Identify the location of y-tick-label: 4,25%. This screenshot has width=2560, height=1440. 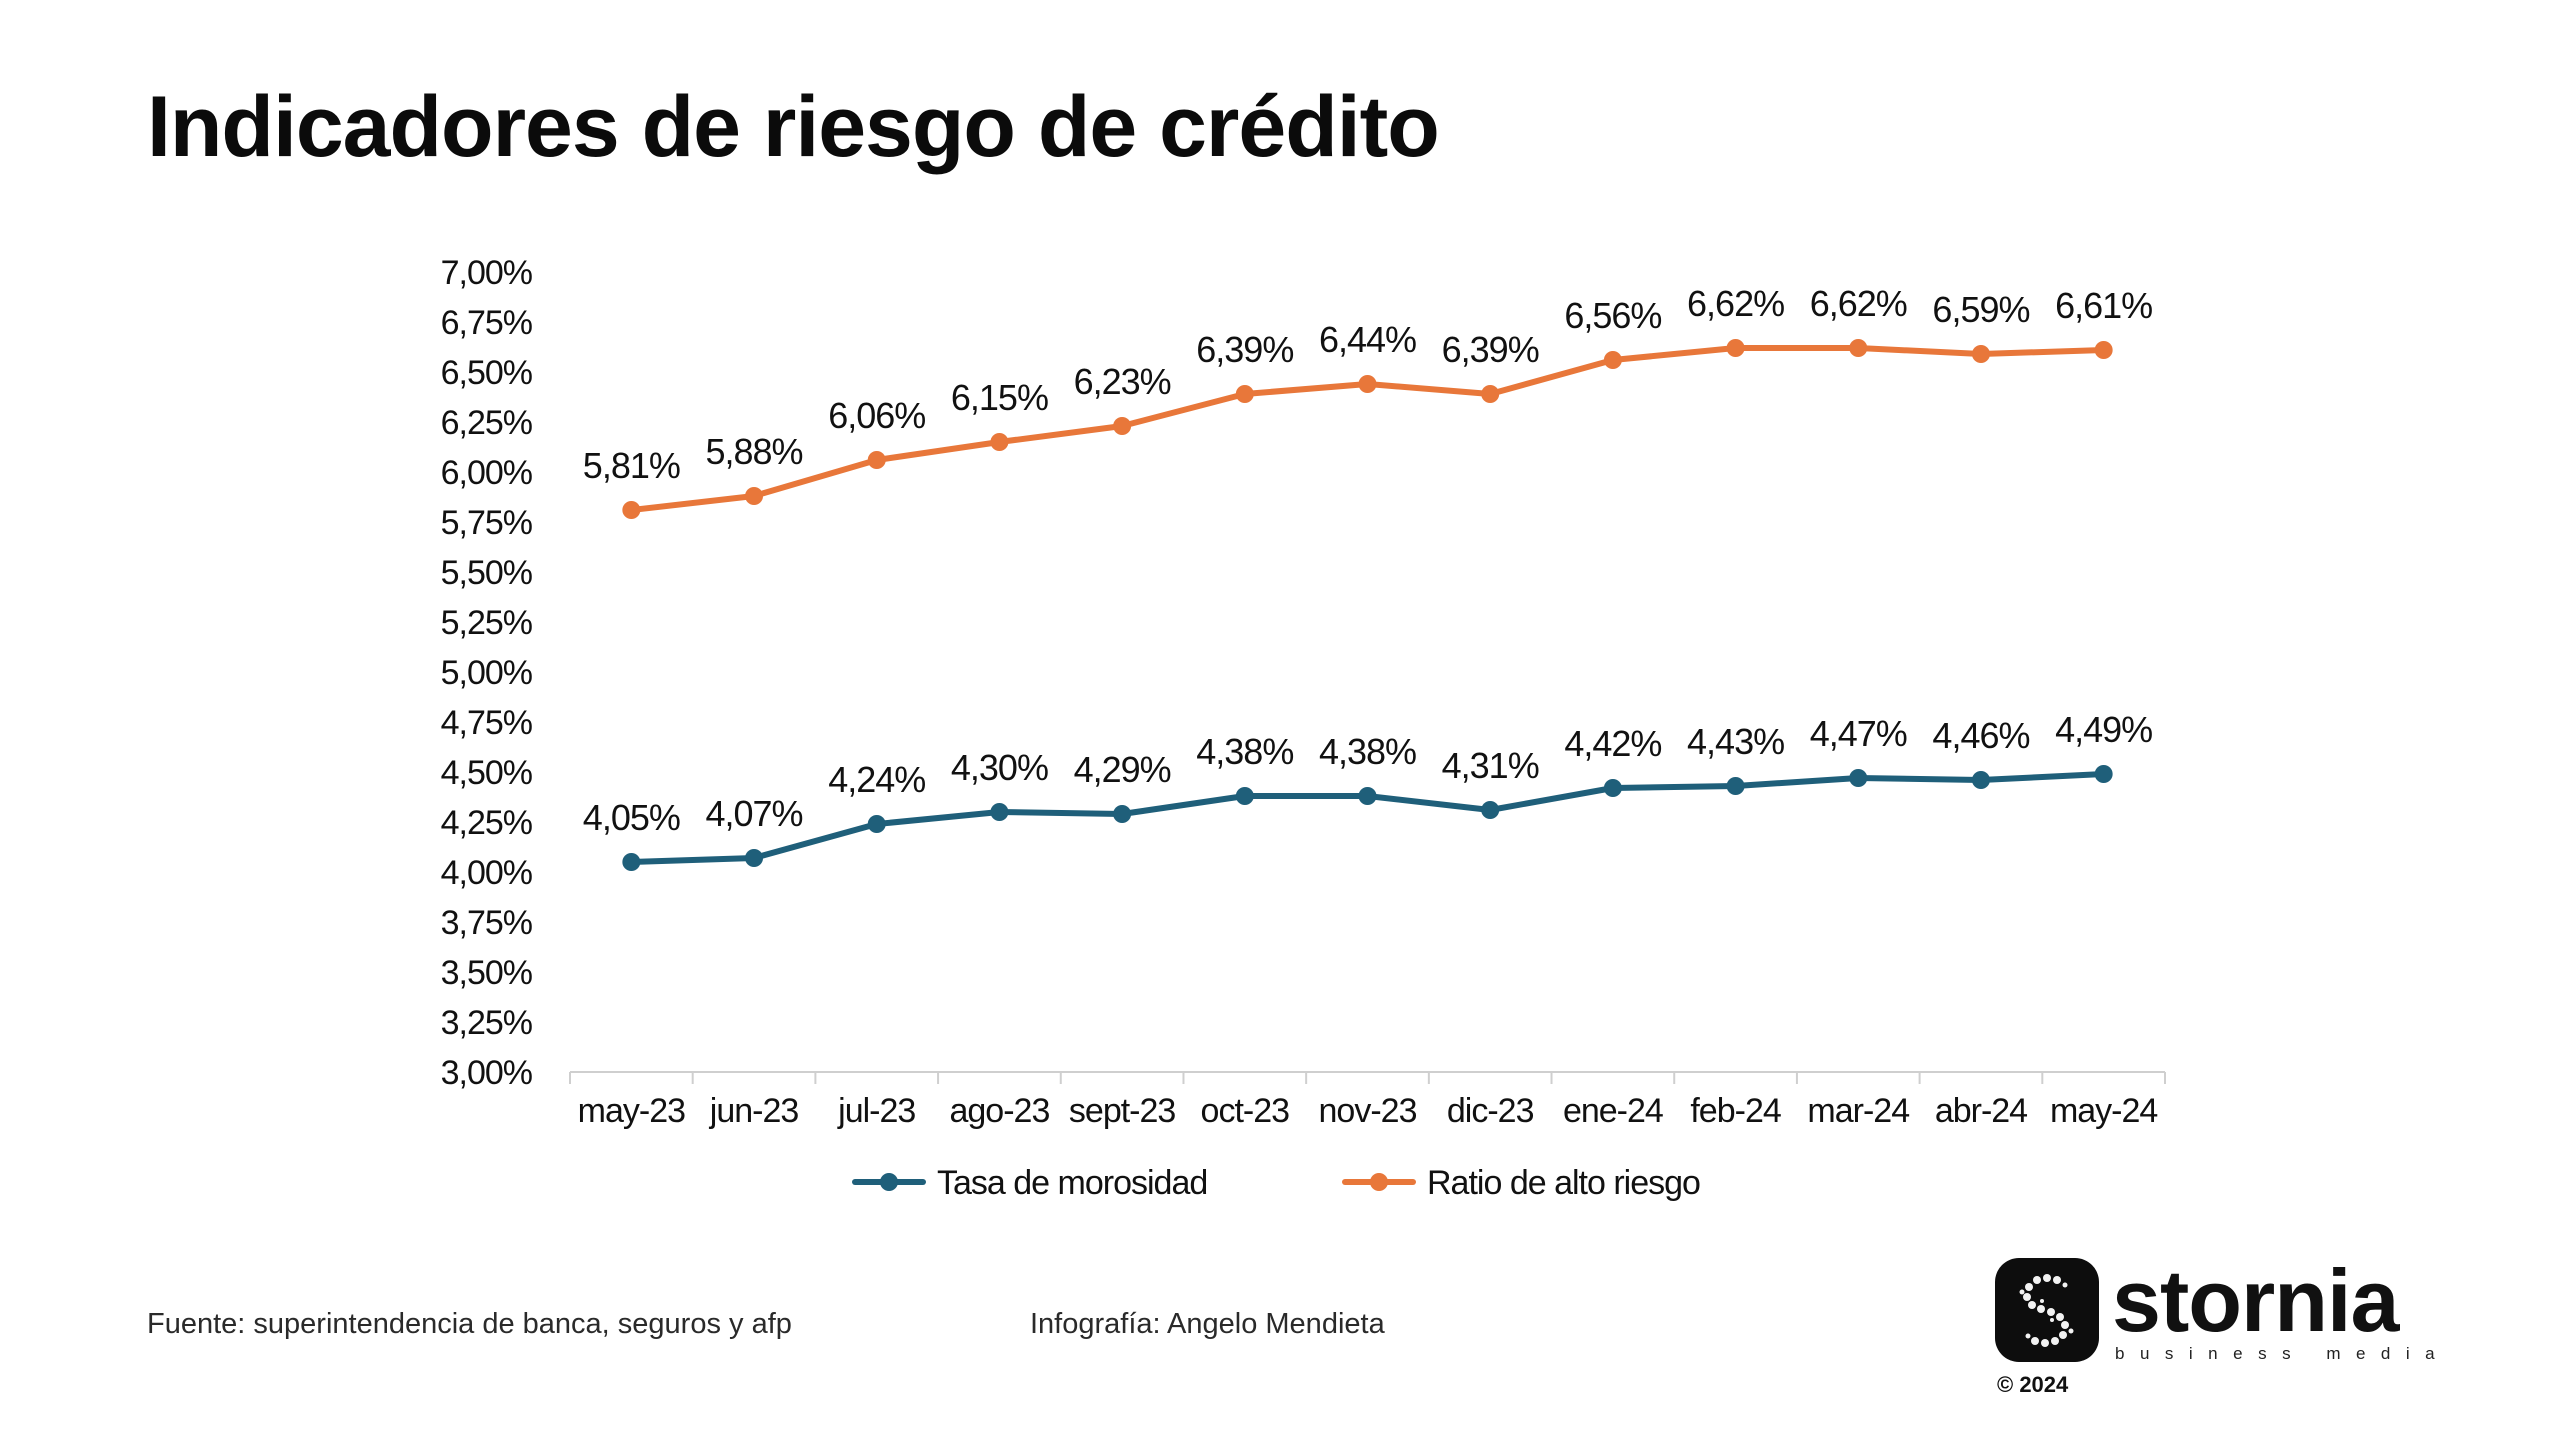
(487, 823).